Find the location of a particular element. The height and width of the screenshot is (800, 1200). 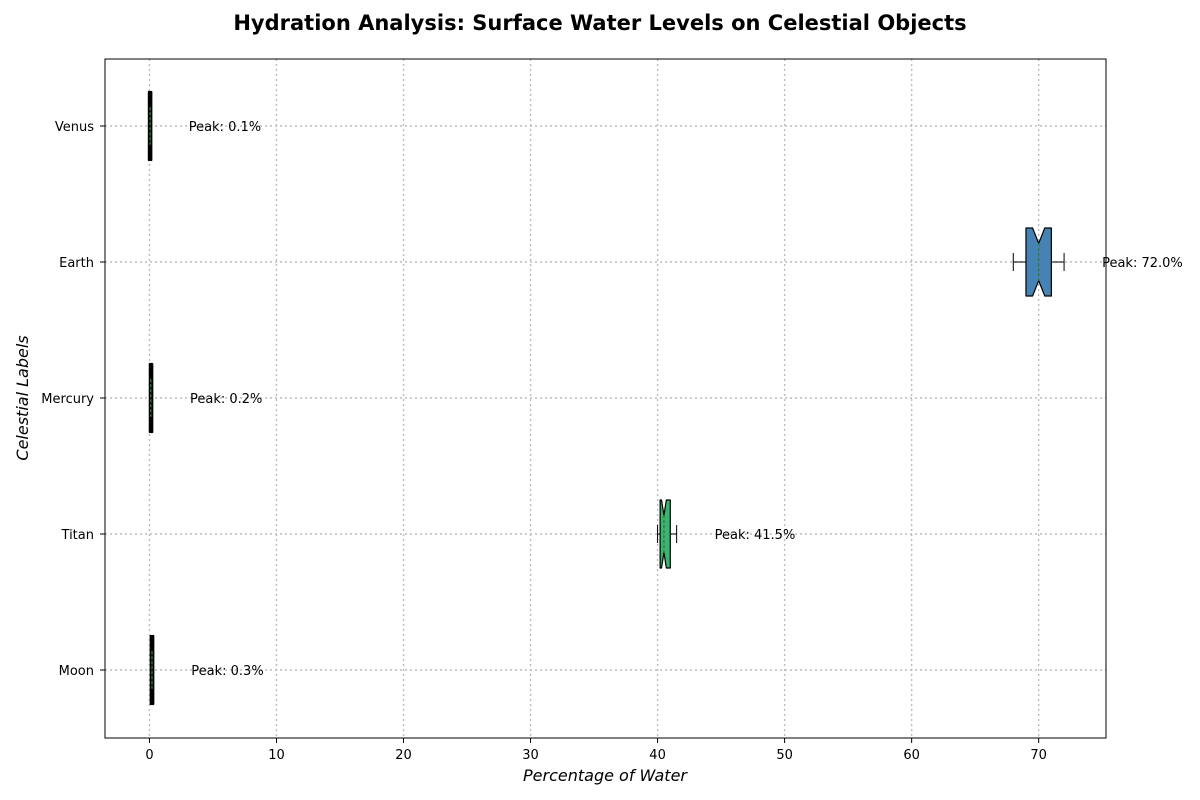

box-venus is located at coordinates (150, 126).